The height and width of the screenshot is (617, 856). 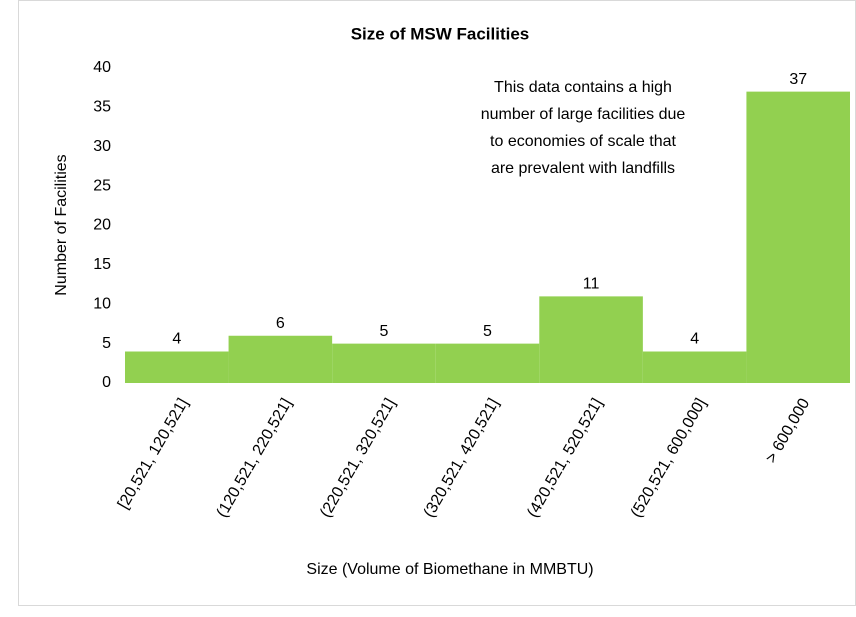 I want to click on y-tick-label: 30, so click(x=102, y=146).